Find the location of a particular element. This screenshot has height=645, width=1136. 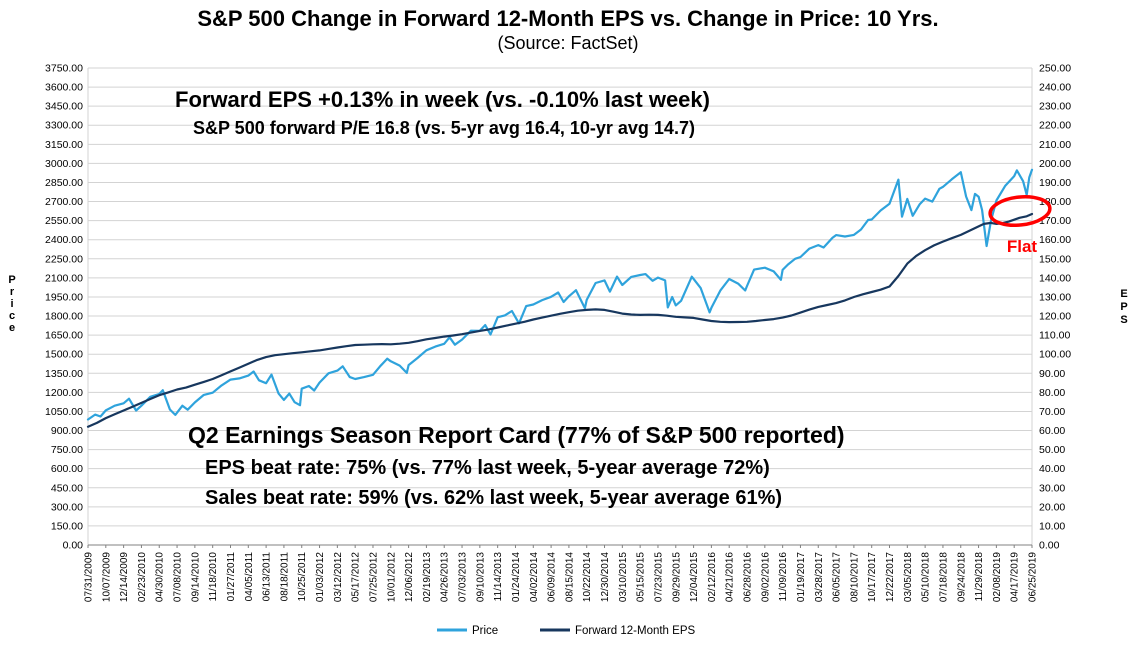

x-tick-label: 02/08/2019 is located at coordinates (997, 577).